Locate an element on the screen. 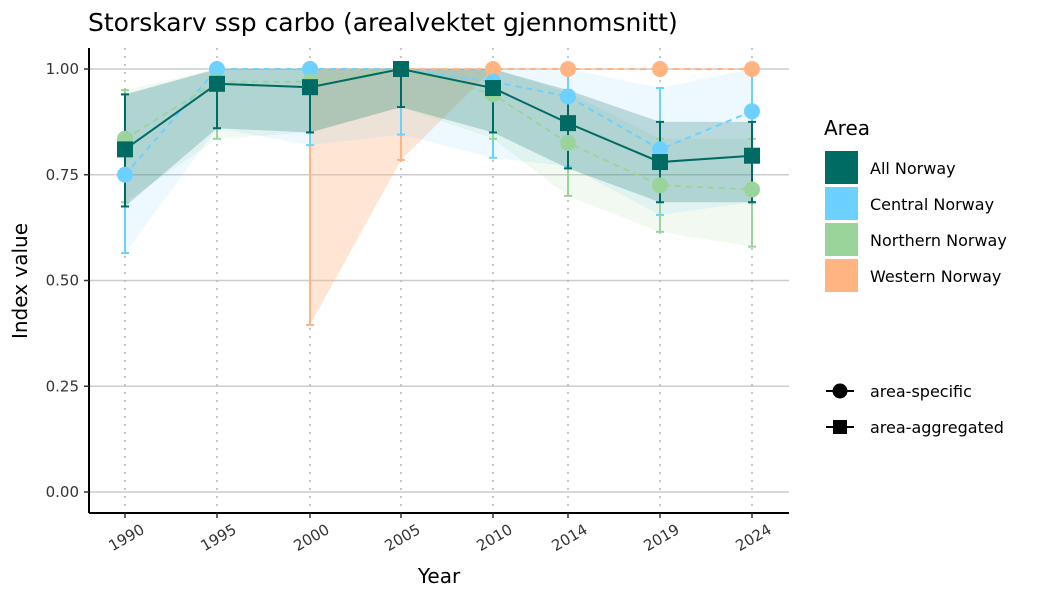 The width and height of the screenshot is (1050, 600). point-central-norway-1995 is located at coordinates (217, 69).